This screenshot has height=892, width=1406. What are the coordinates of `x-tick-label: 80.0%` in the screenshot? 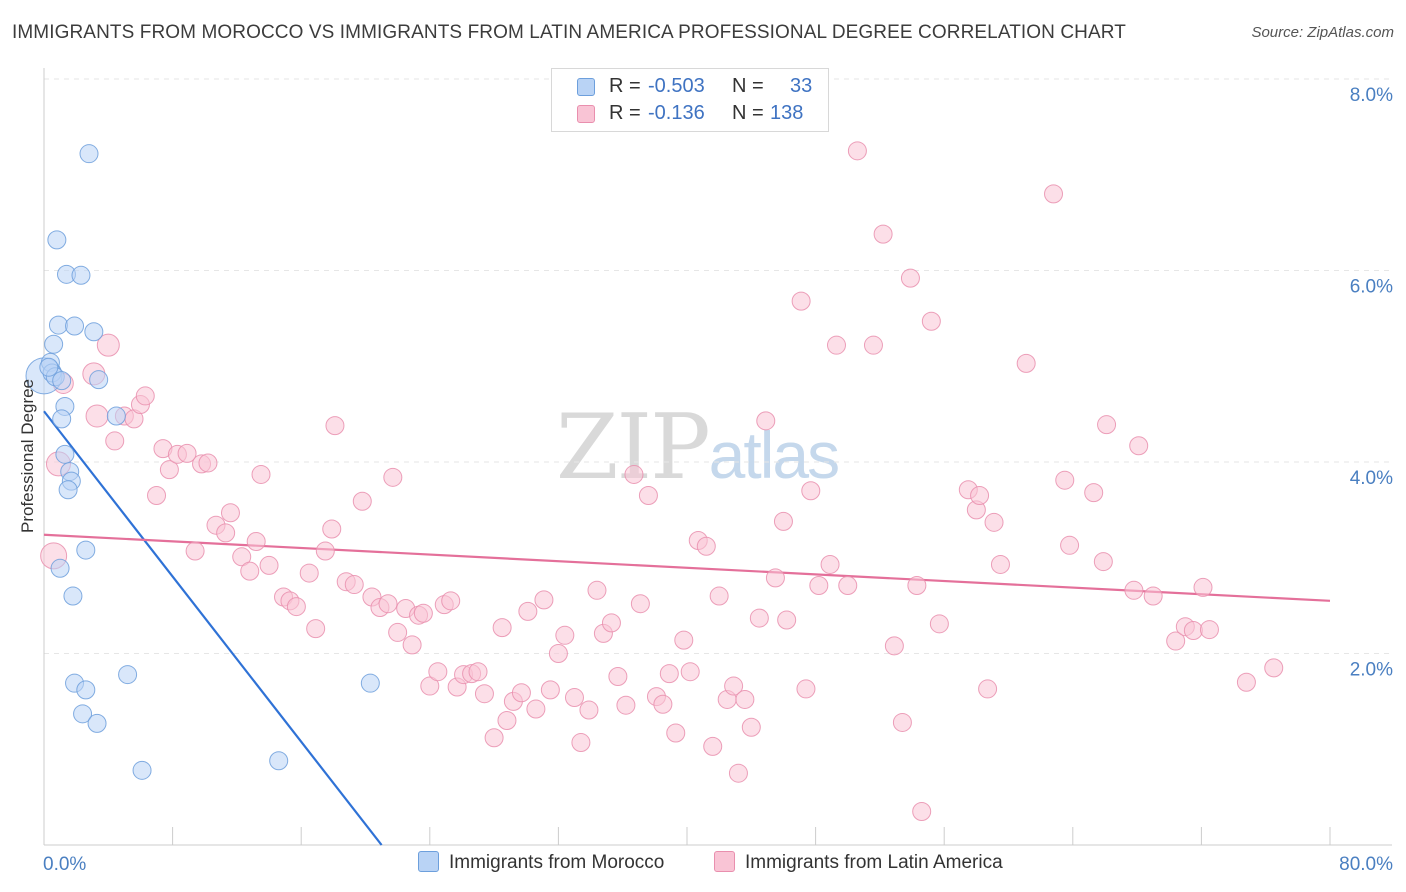 It's located at (1366, 864).